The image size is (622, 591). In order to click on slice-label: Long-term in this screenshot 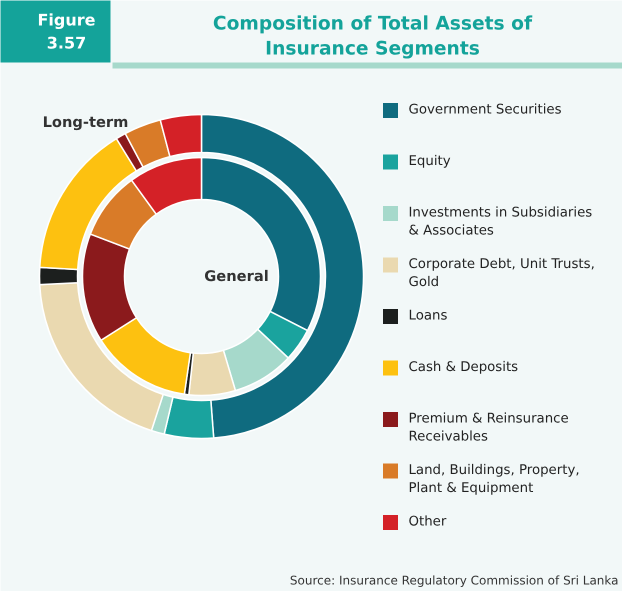, I will do `click(85, 122)`.